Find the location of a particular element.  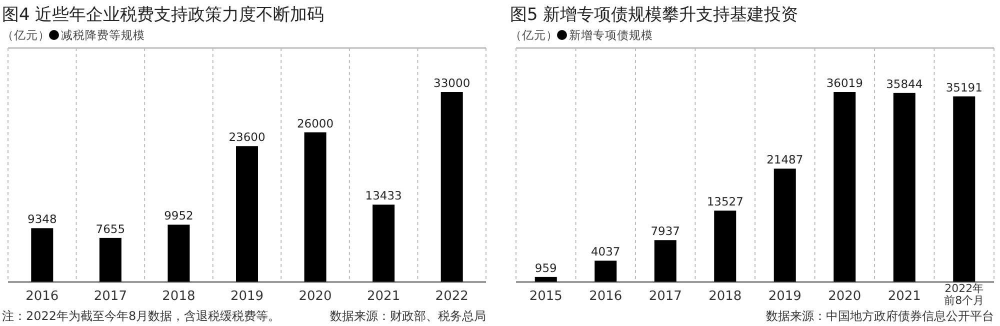

legend-label: 减税降费等规模 is located at coordinates (103, 35).